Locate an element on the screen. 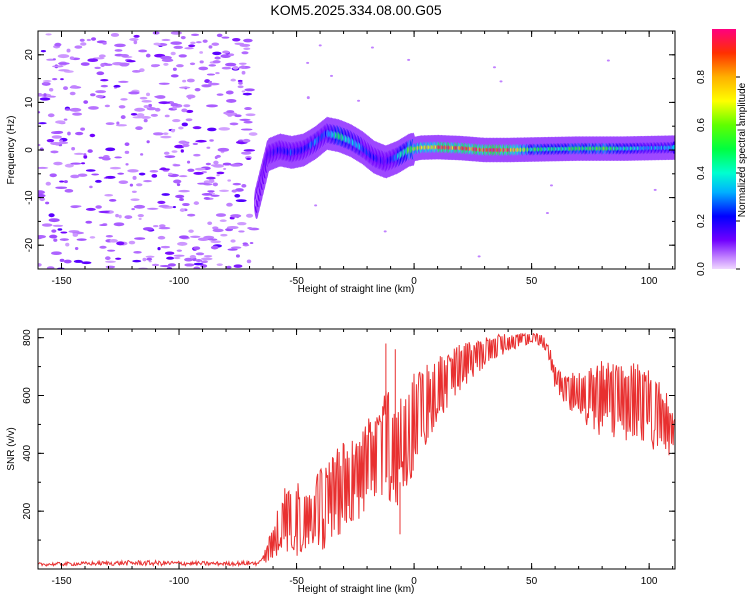  y-tick-label: 10 is located at coordinates (29, 102).